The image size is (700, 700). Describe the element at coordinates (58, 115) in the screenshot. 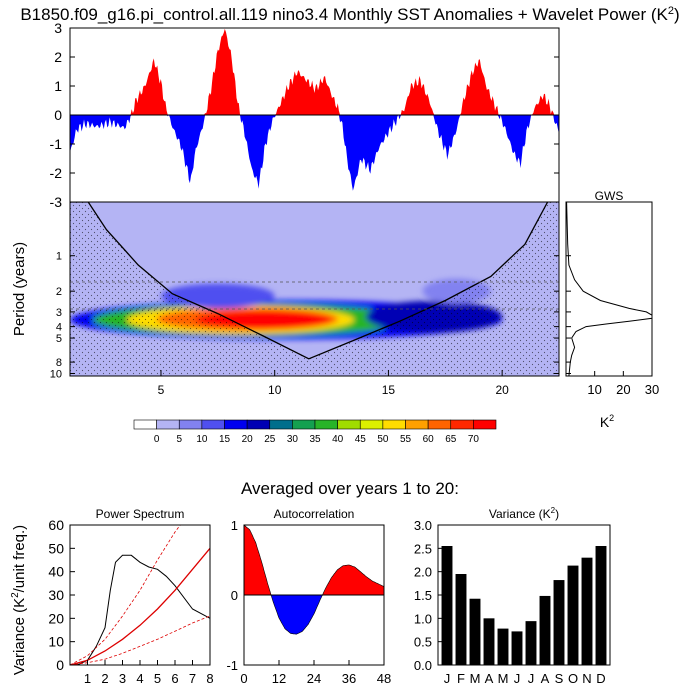

I see `timeseries-y-tick-label: 0` at that location.